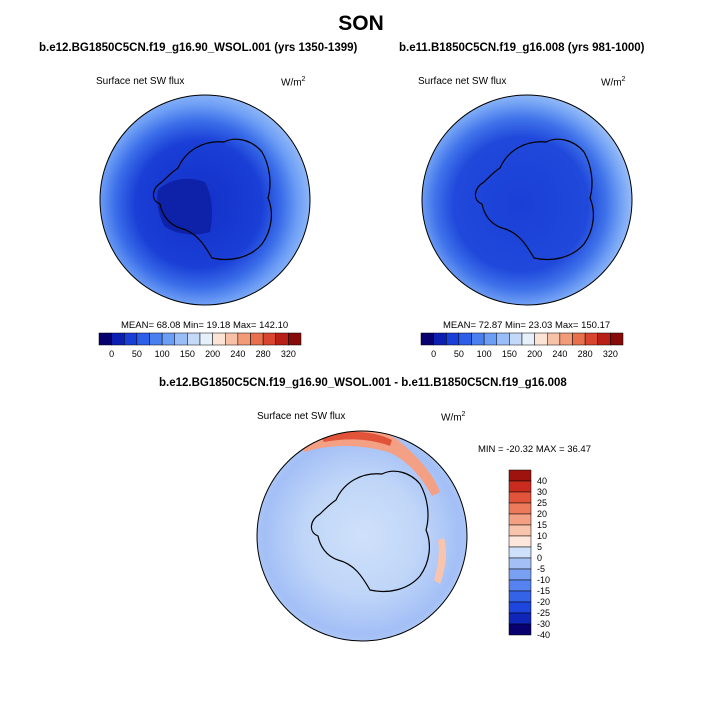 This screenshot has height=721, width=722. Describe the element at coordinates (542, 525) in the screenshot. I see `colorbar-tick-label: 15` at that location.